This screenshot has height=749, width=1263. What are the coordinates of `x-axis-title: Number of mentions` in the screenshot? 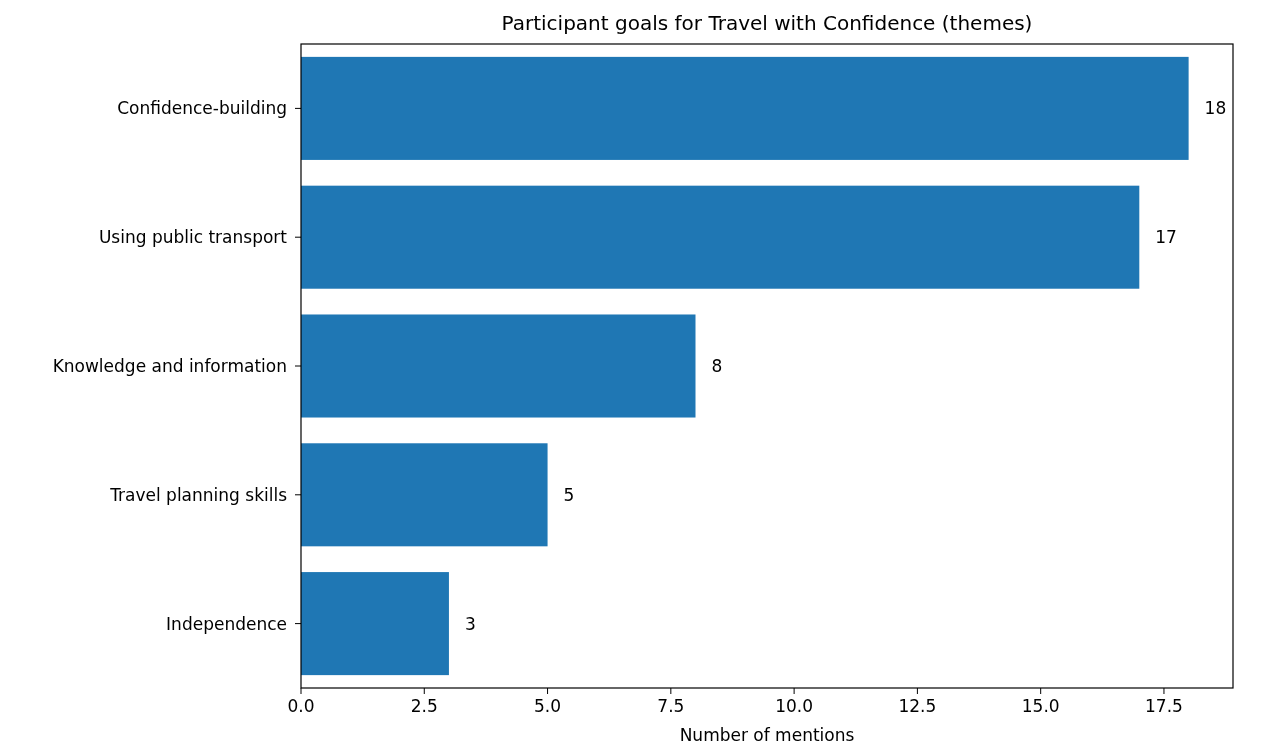 It's located at (767, 735).